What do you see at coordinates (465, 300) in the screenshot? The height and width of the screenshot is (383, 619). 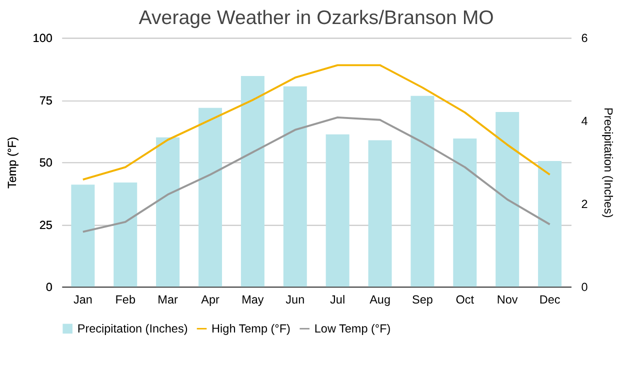 I see `x-tick-label: Oct` at bounding box center [465, 300].